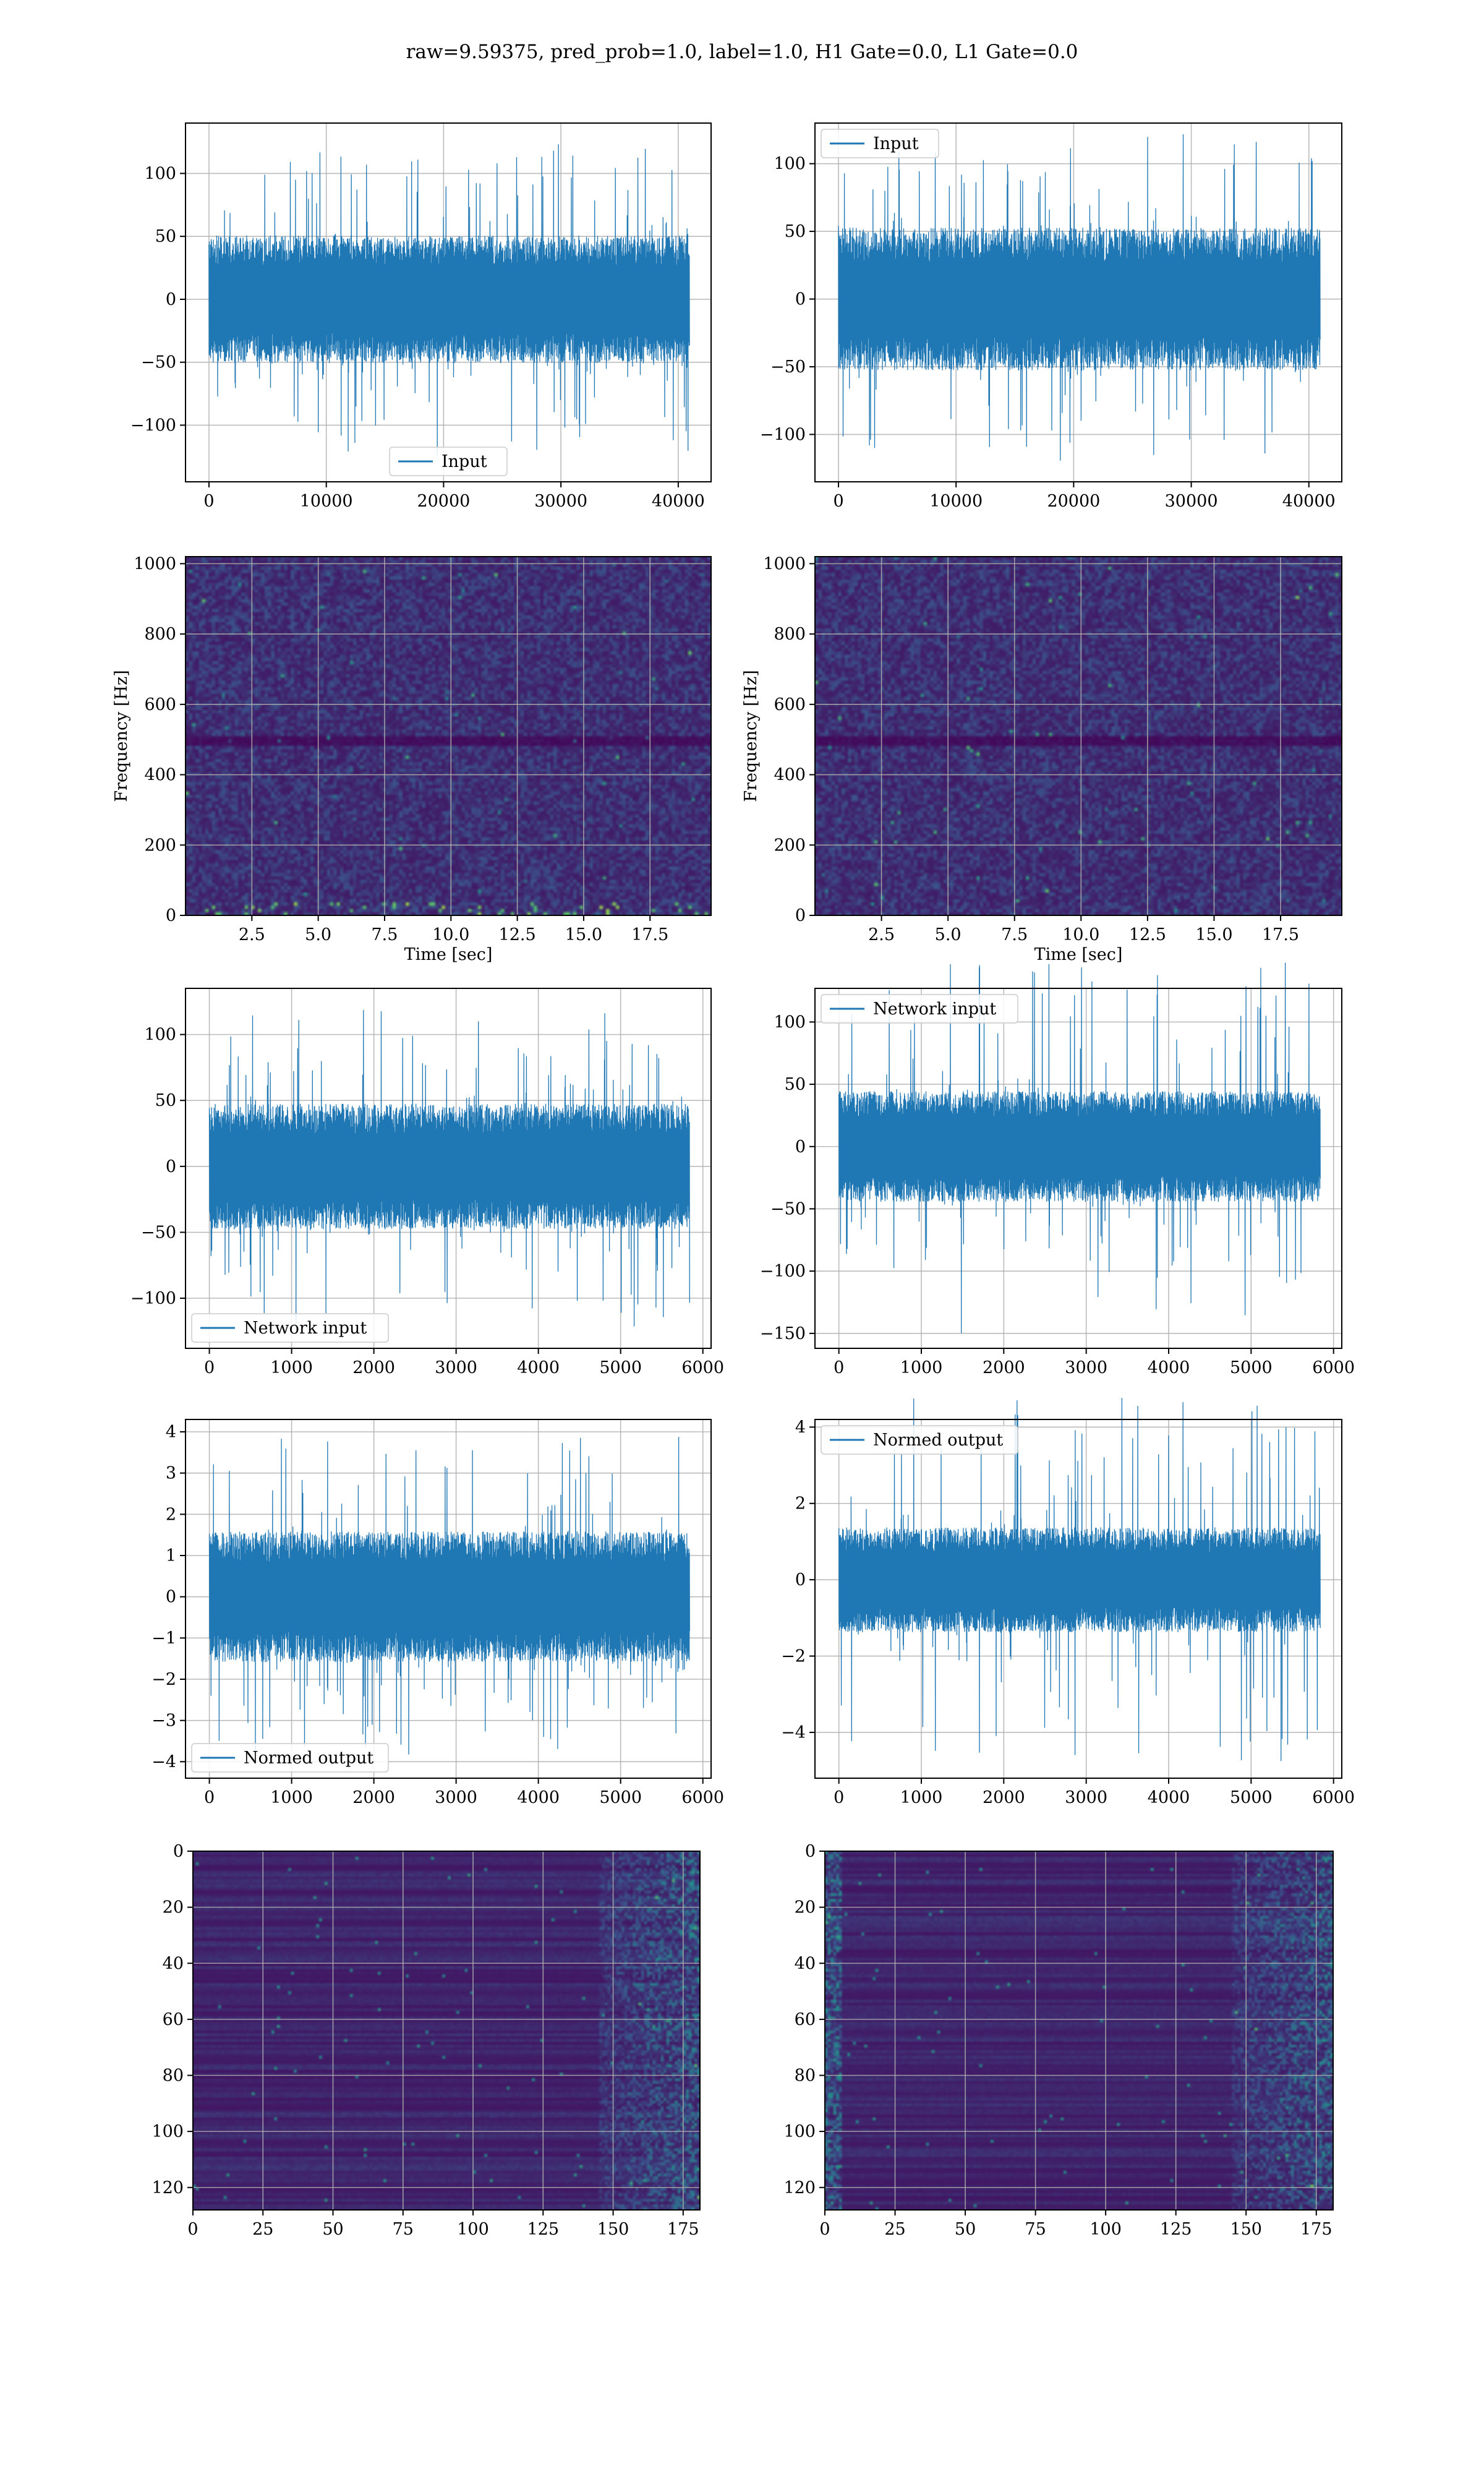 The width and height of the screenshot is (1484, 2474). Describe the element at coordinates (649, 934) in the screenshot. I see `x-tick-label: 17.5` at that location.